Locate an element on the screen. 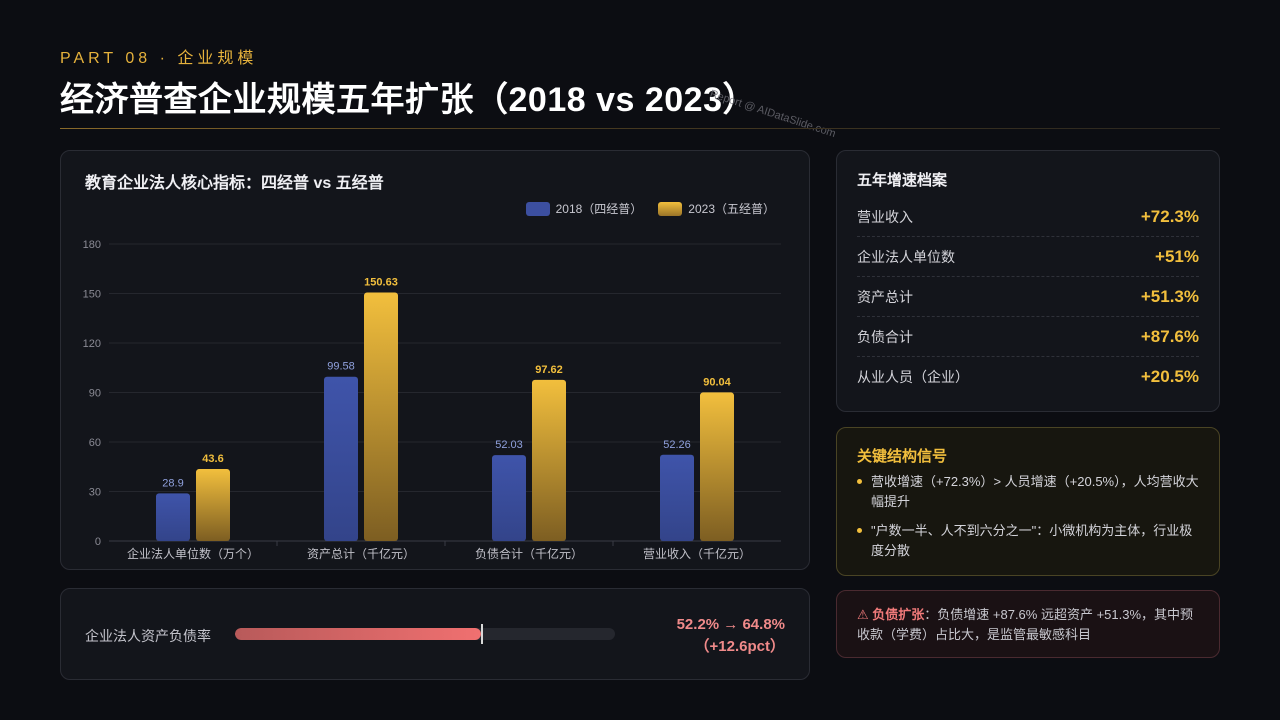  debt-ratio-value: 52.2% → 64.8% （+12.6pct） is located at coordinates (731, 636).